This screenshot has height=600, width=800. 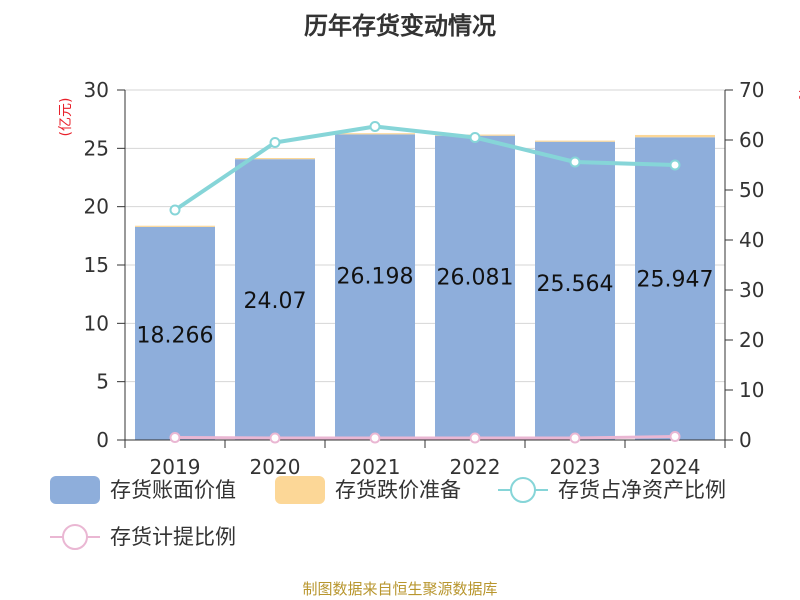 What do you see at coordinates (751, 390) in the screenshot?
I see `right-tick-label: 10` at bounding box center [751, 390].